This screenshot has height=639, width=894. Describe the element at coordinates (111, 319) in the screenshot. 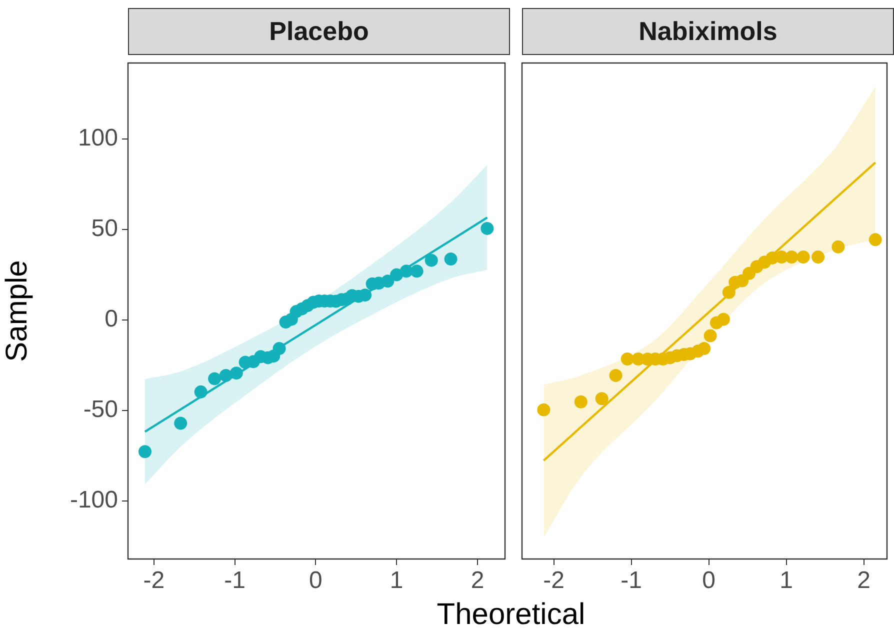

I see `y-tick-label: 0` at that location.